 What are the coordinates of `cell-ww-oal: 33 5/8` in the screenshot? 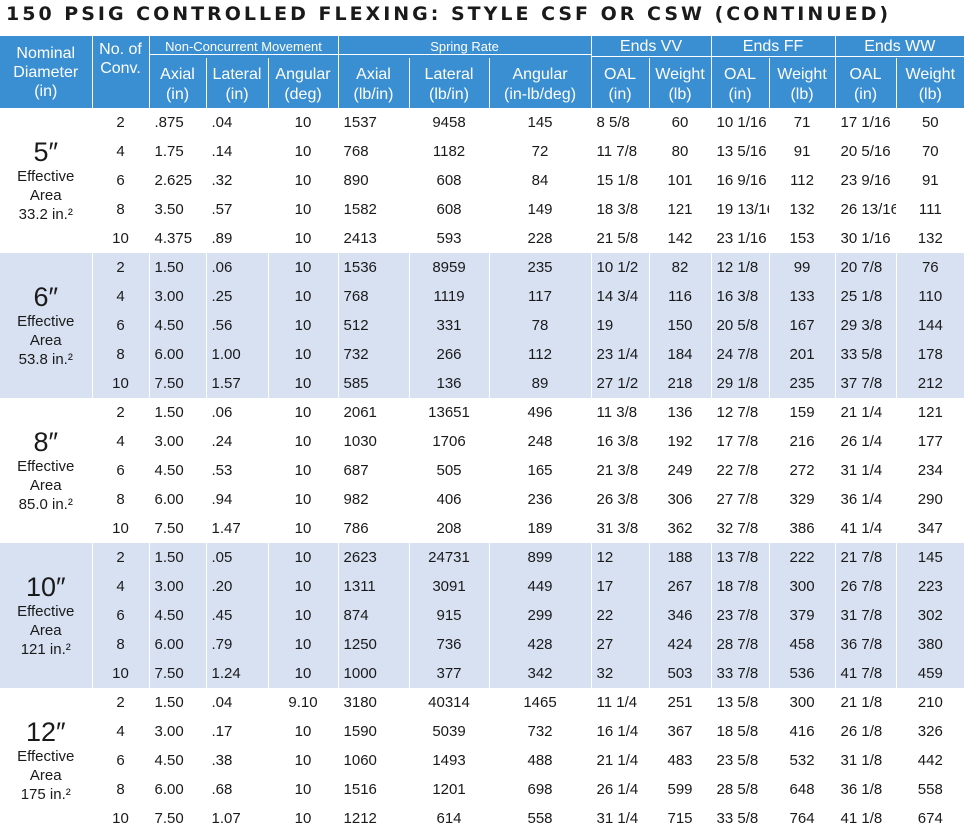 It's located at (866, 354).